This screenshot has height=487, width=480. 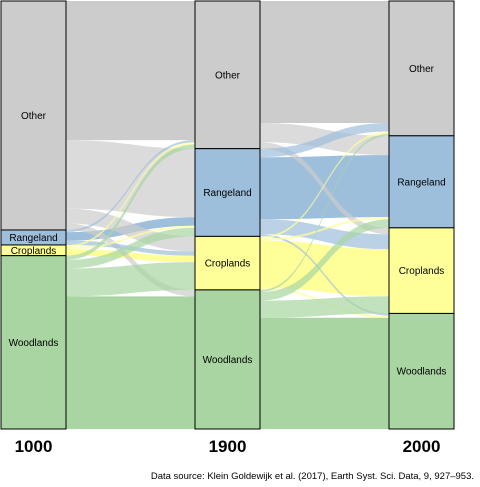 I want to click on flow-1900-2000-croplands-to-rangeland, so click(x=324, y=229).